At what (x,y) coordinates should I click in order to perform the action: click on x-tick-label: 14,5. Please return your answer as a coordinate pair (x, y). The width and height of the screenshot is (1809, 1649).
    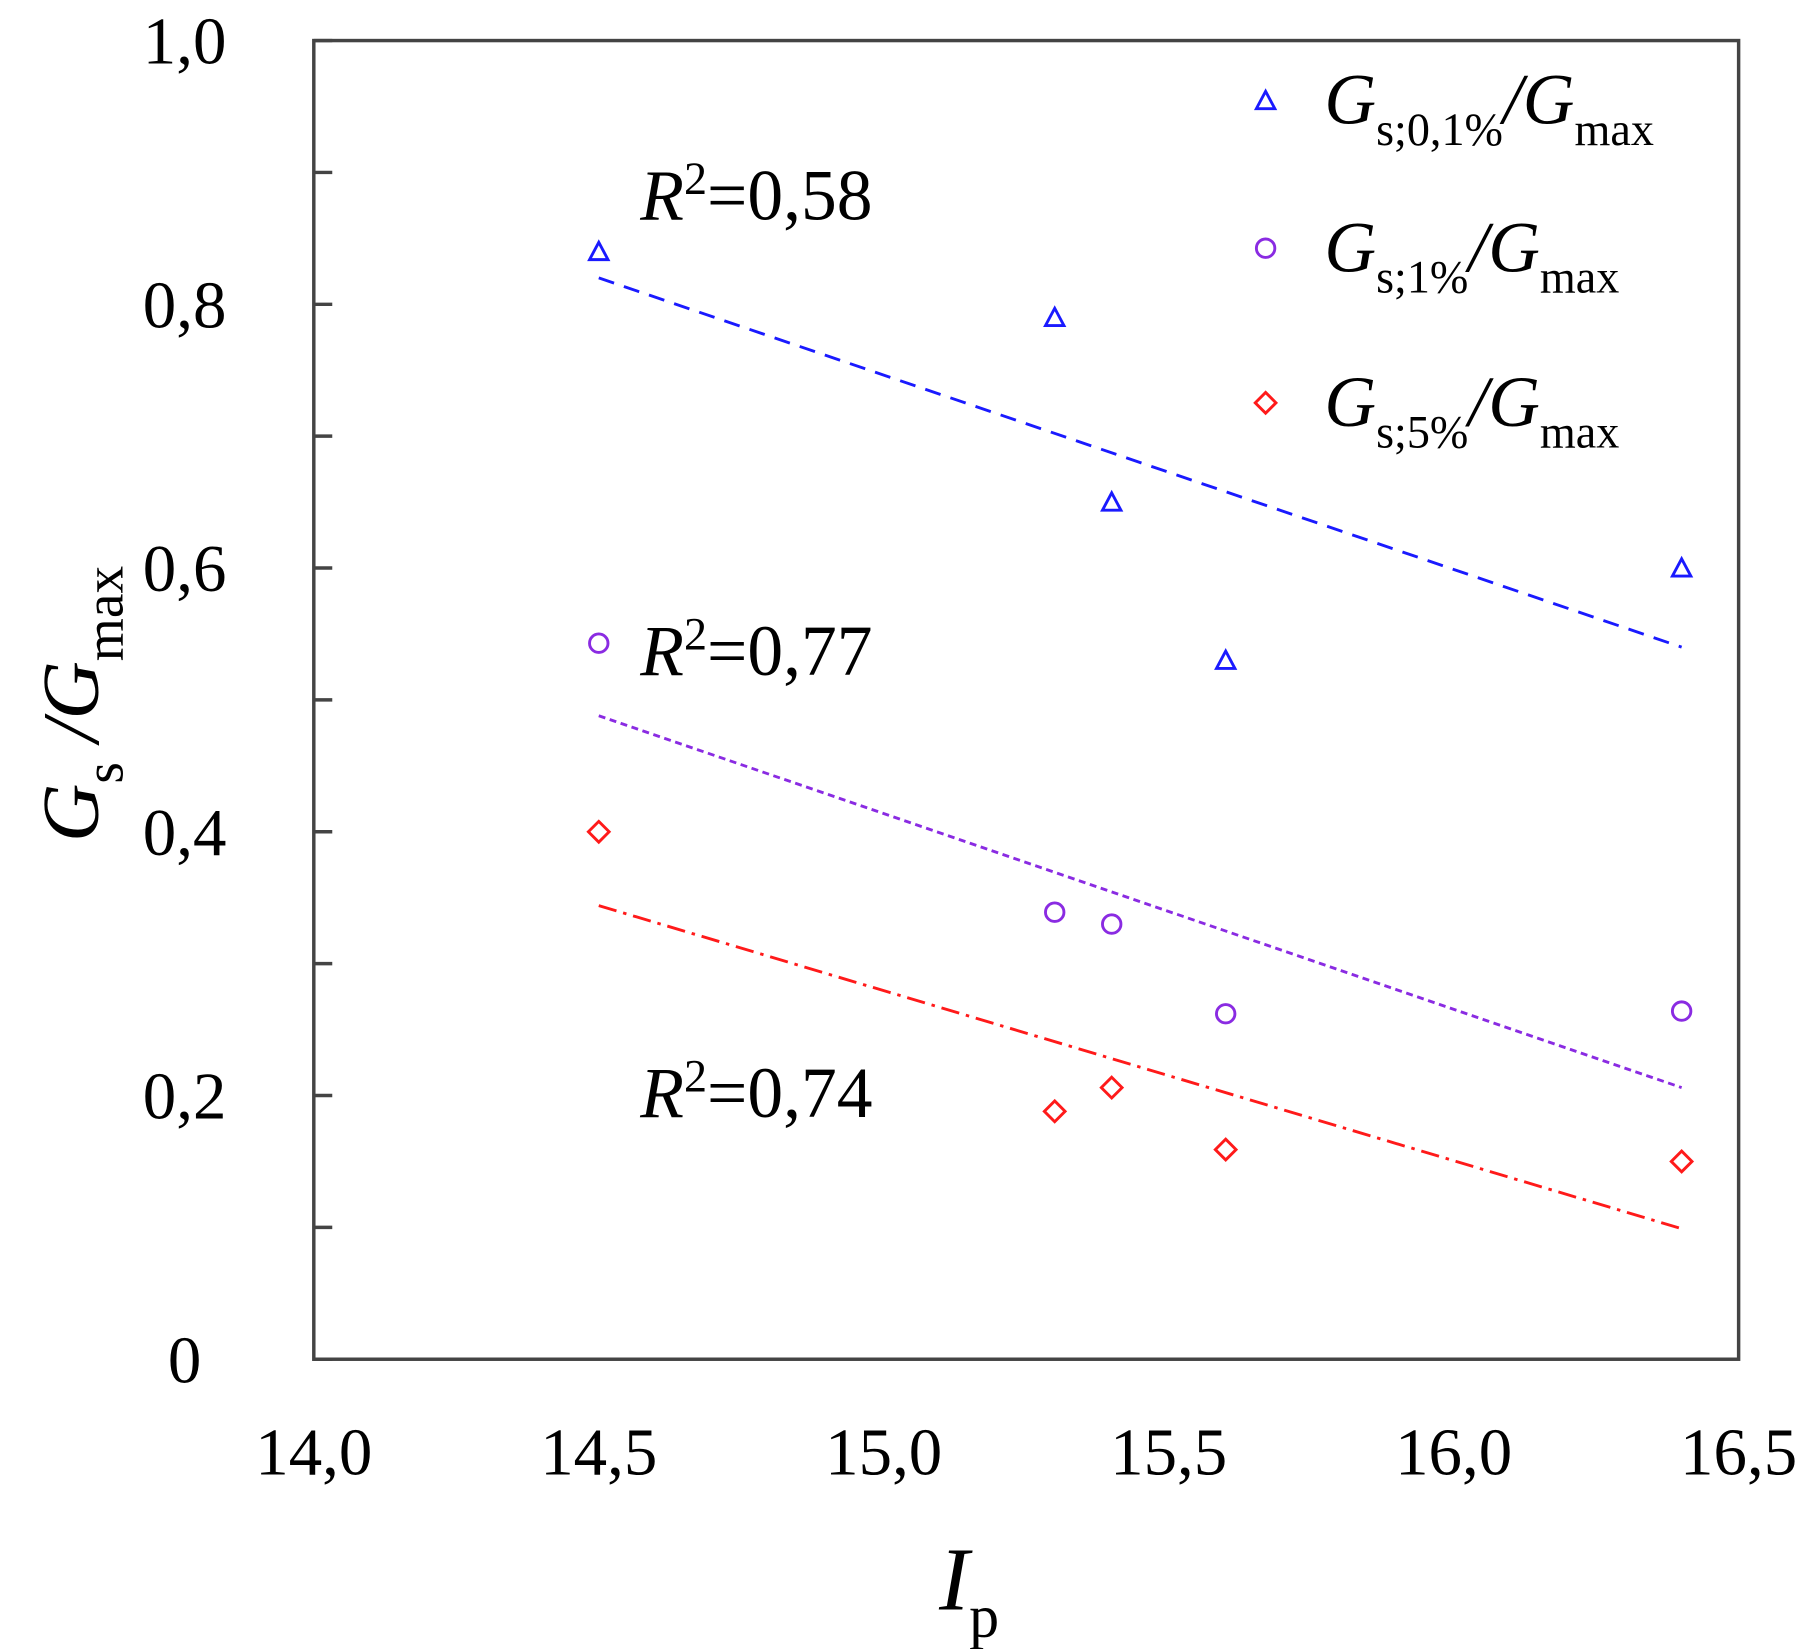
    Looking at the image, I should click on (598, 1453).